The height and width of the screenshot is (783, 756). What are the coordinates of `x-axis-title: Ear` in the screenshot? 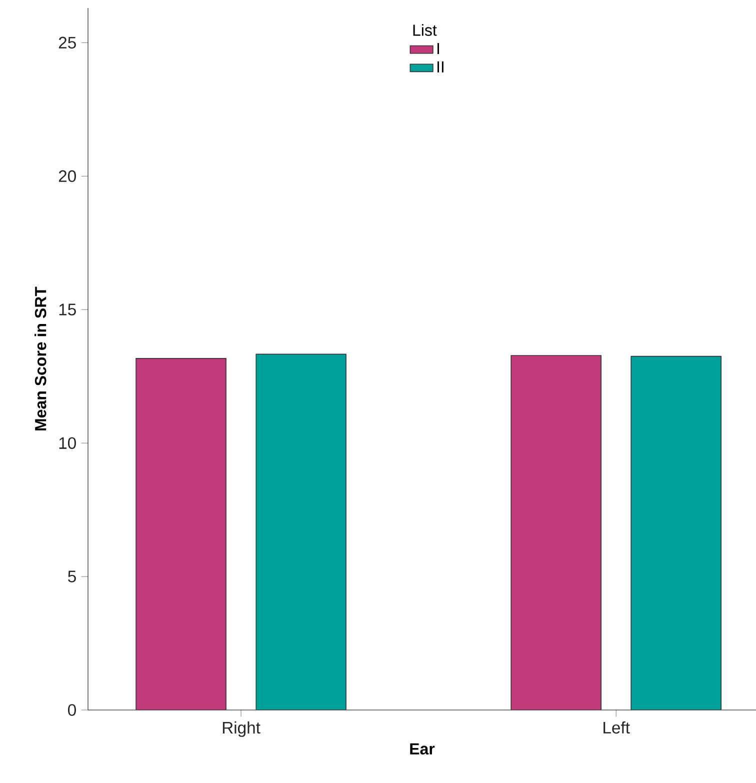 It's located at (422, 749).